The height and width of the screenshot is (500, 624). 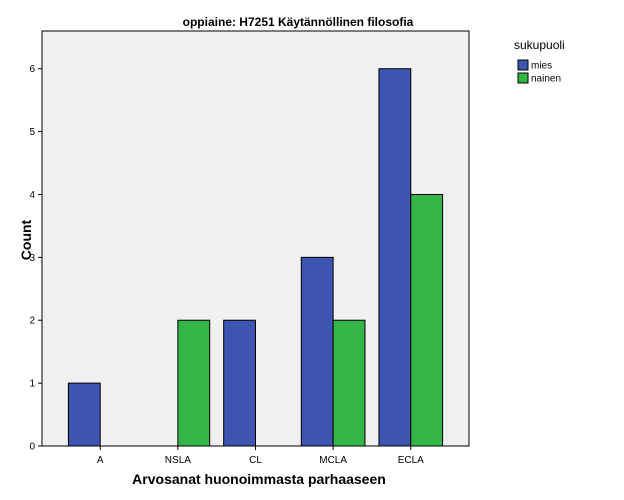 What do you see at coordinates (255, 460) in the screenshot?
I see `x-tick-label: CL` at bounding box center [255, 460].